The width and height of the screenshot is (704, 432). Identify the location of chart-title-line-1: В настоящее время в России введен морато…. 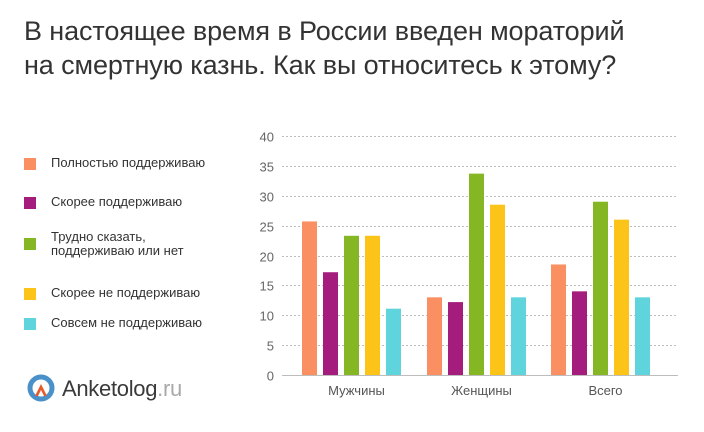
(324, 31).